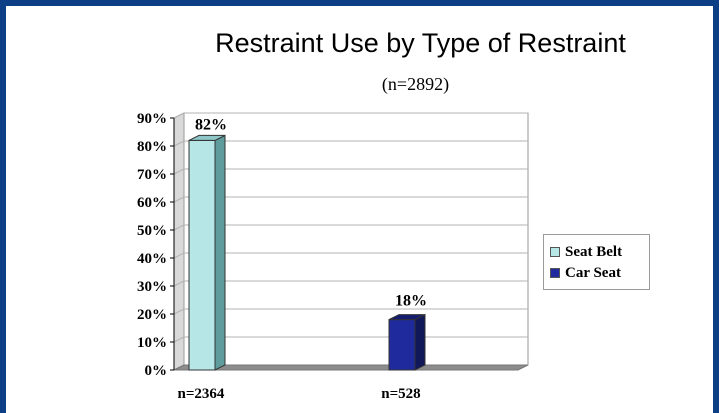  I want to click on data-label: 18%, so click(411, 301).